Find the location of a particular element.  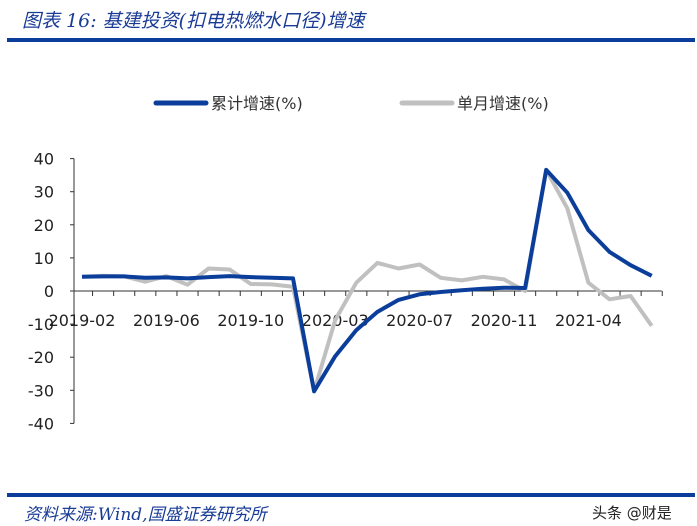

source-rule is located at coordinates (351, 495).